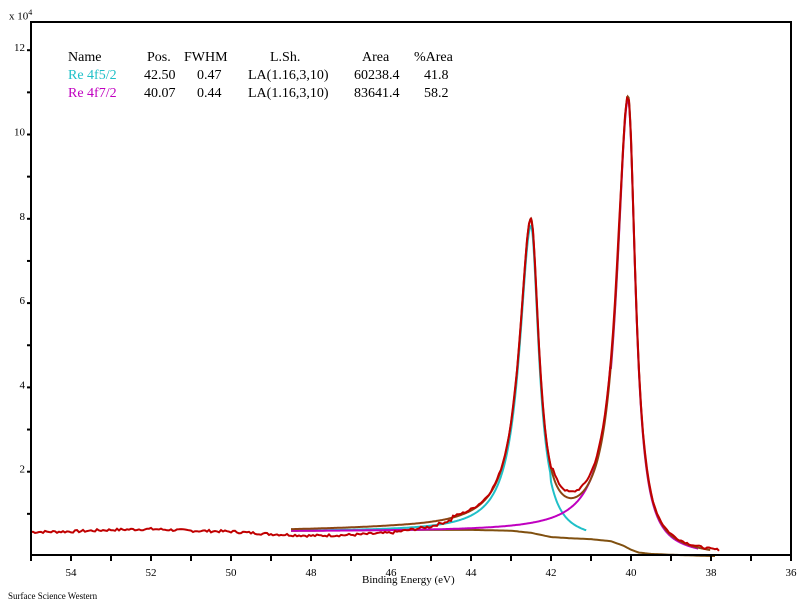  I want to click on row1-area: 60238.4, so click(377, 75).